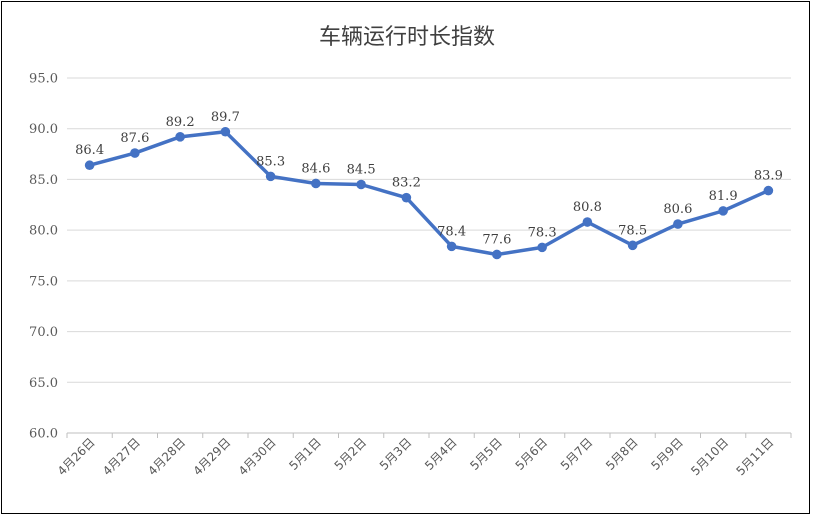 The height and width of the screenshot is (517, 813). I want to click on x-tick-label: 5月10日, so click(709, 456).